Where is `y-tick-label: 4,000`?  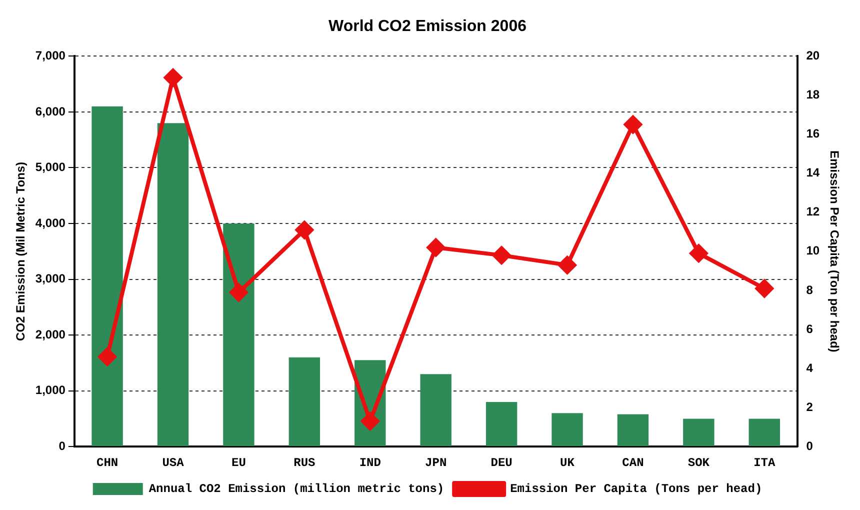 y-tick-label: 4,000 is located at coordinates (50, 223).